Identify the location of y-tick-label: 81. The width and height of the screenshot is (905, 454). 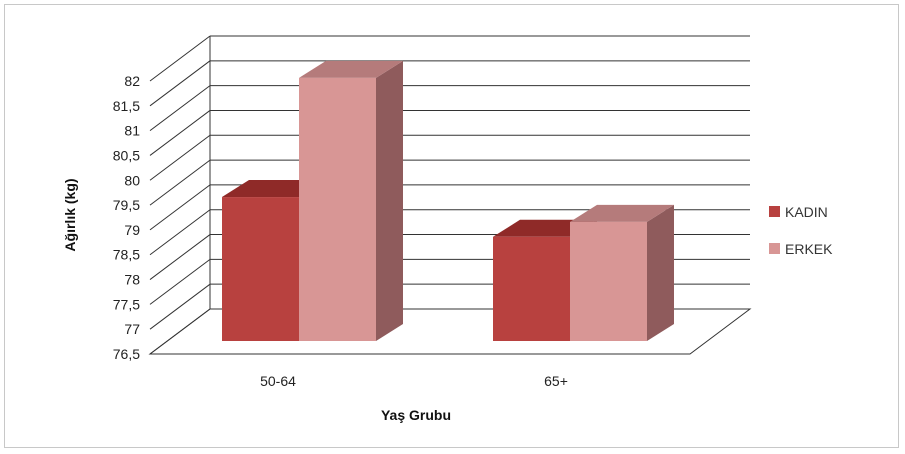
(132, 131).